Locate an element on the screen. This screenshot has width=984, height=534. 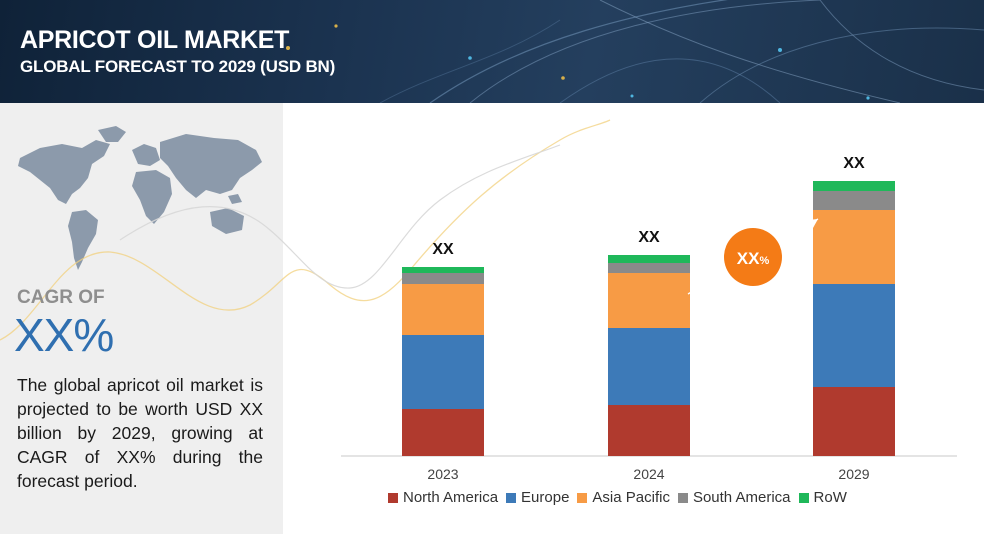
bar-2023-row is located at coordinates (443, 270).